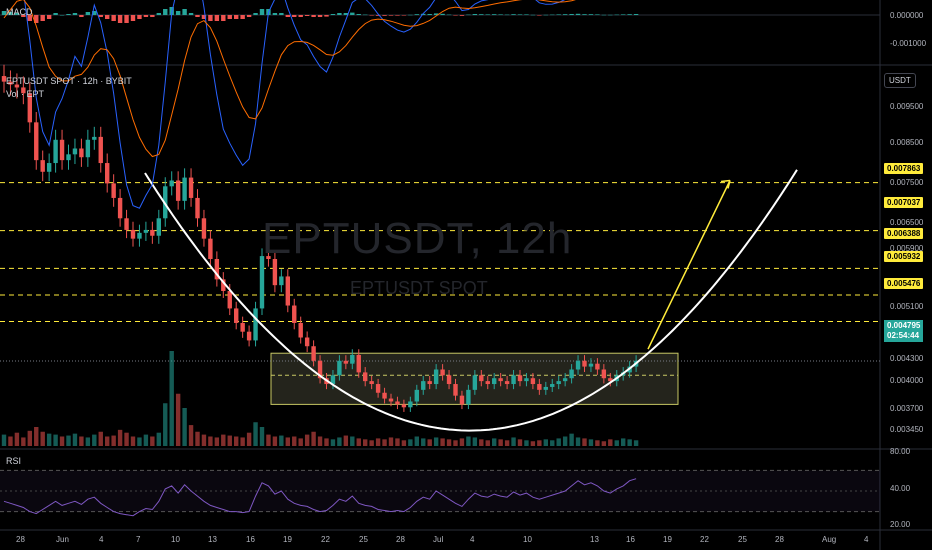  What do you see at coordinates (907, 429) in the screenshot?
I see `price-axis-tick: 0.003450` at bounding box center [907, 429].